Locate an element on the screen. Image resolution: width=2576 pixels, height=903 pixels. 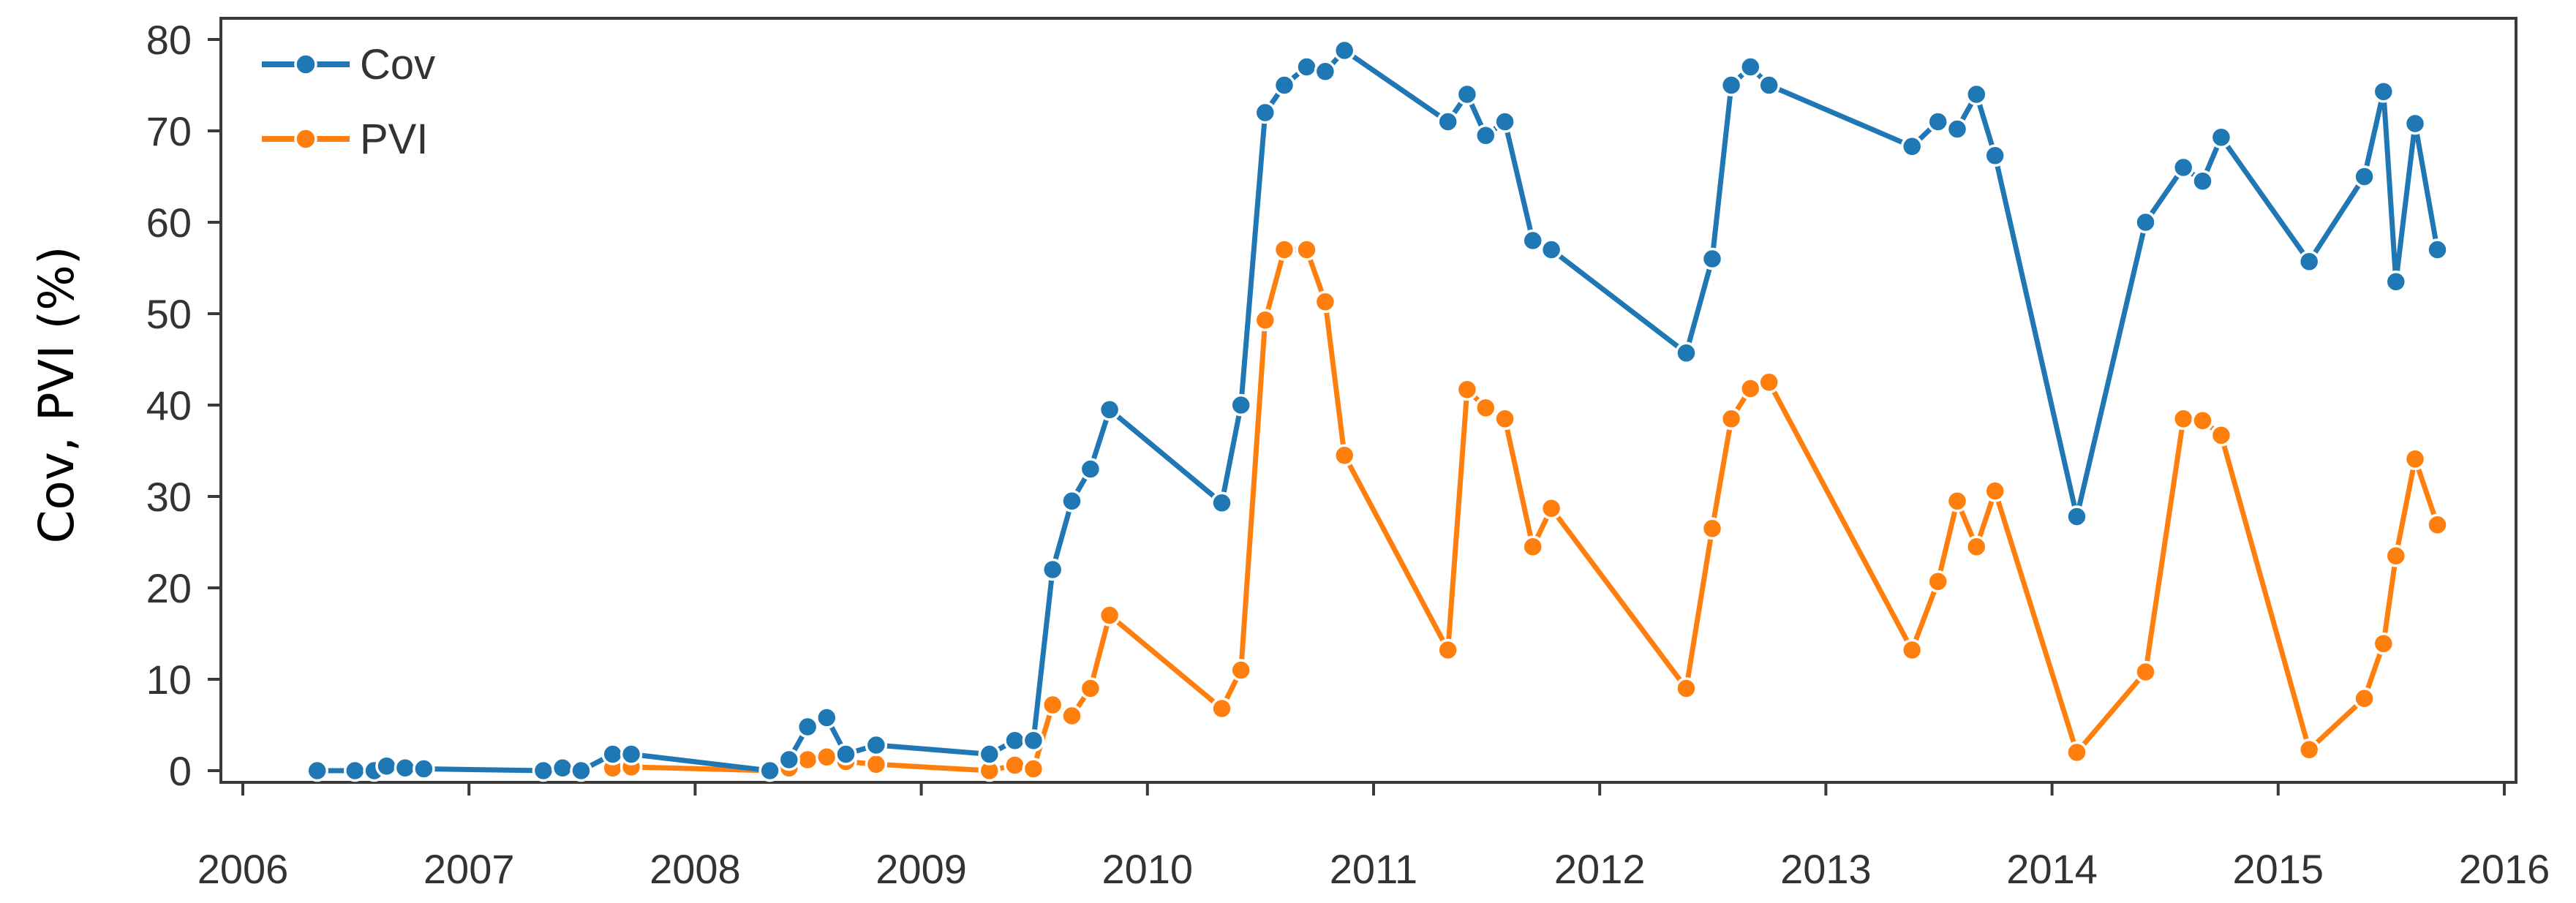
x-tick-label: 2012 is located at coordinates (1600, 869).